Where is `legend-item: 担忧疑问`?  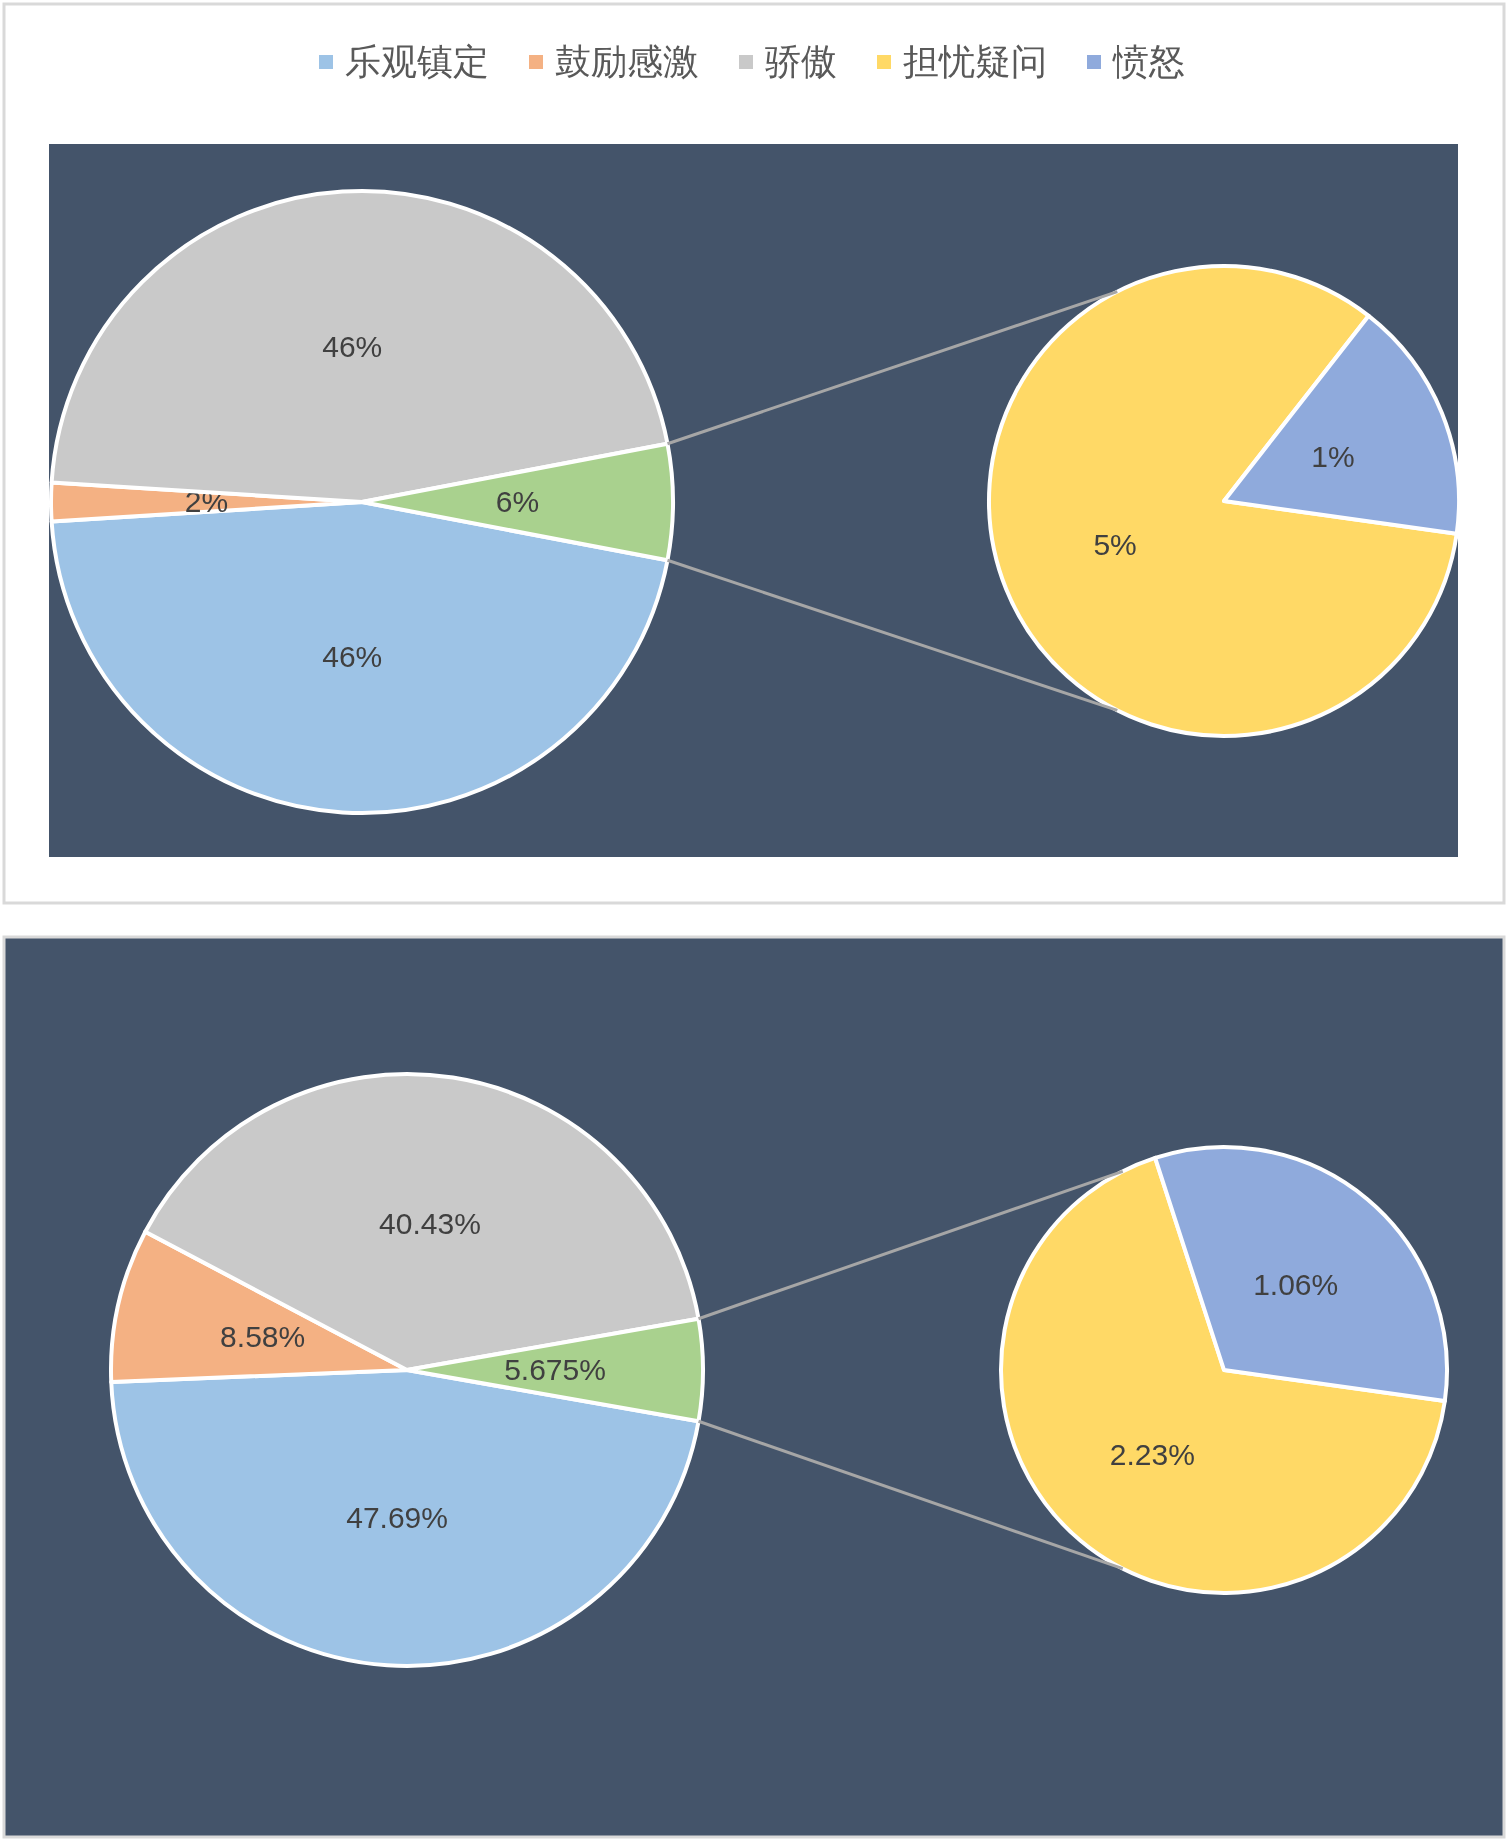 legend-item: 担忧疑问 is located at coordinates (962, 61).